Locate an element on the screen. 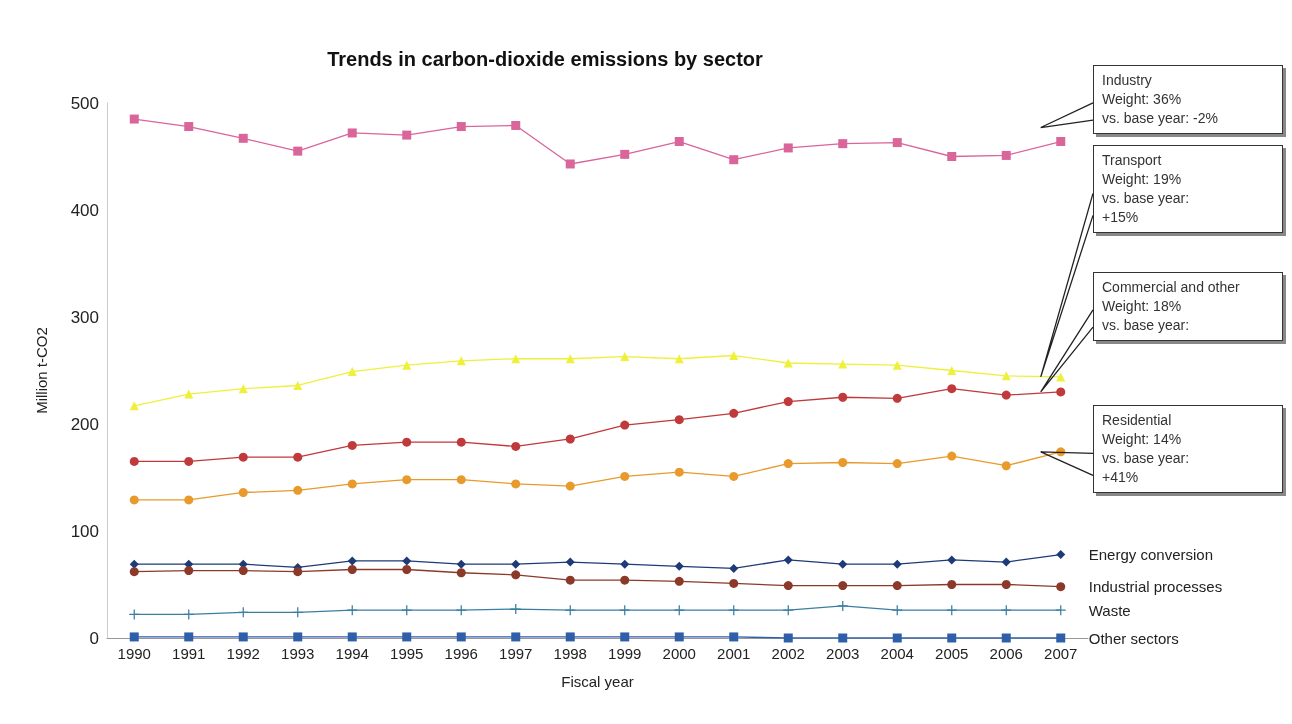 The width and height of the screenshot is (1292, 724). series-label: Industrial processes is located at coordinates (1155, 587).